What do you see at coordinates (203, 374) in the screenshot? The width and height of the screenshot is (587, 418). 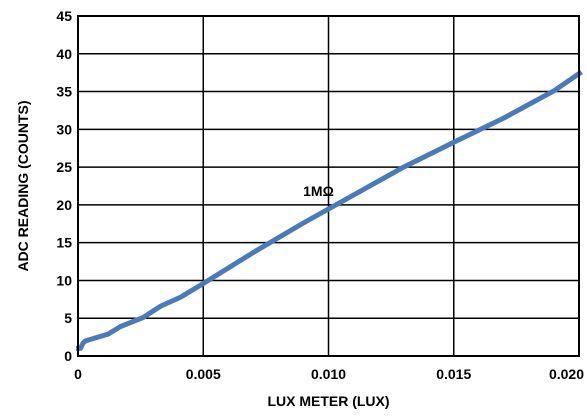 I see `x-tick-label: 0.005` at bounding box center [203, 374].